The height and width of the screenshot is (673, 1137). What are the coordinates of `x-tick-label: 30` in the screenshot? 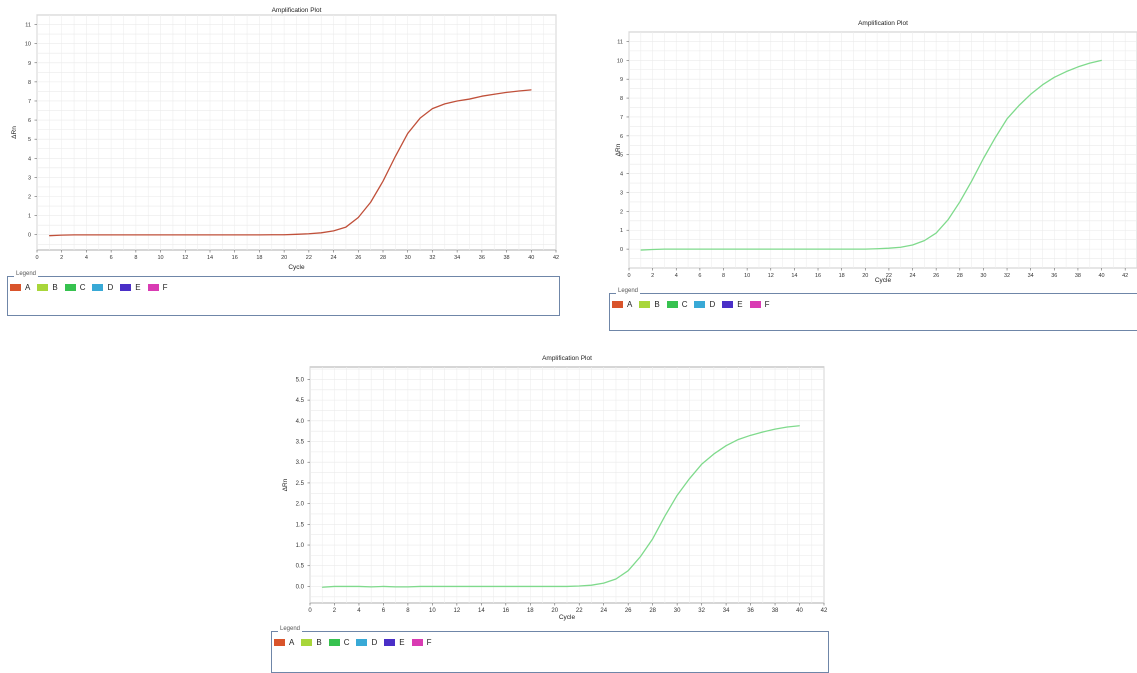 It's located at (408, 258).